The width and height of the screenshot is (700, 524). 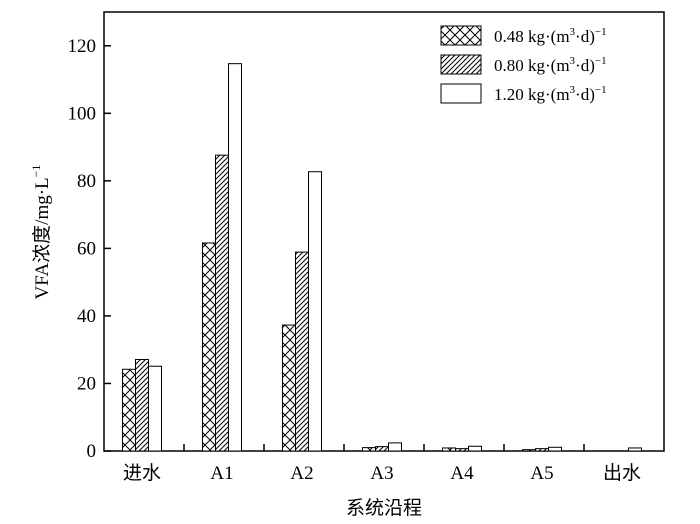 What do you see at coordinates (86, 248) in the screenshot?
I see `y-tick-label: 60` at bounding box center [86, 248].